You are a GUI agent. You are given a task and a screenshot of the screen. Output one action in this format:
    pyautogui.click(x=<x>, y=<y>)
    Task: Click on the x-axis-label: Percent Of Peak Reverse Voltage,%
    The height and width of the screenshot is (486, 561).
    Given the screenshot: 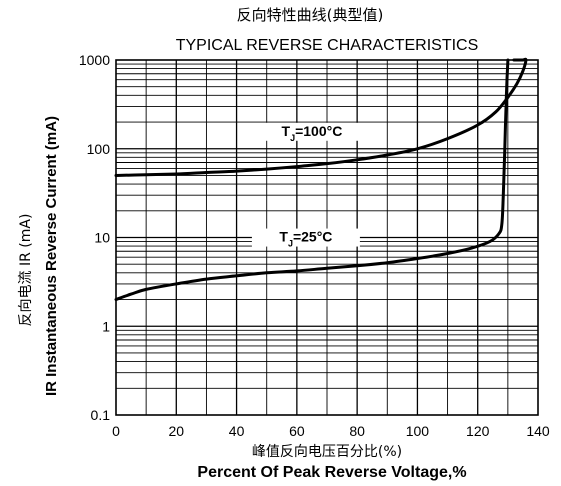 What is the action you would take?
    pyautogui.click(x=331, y=472)
    